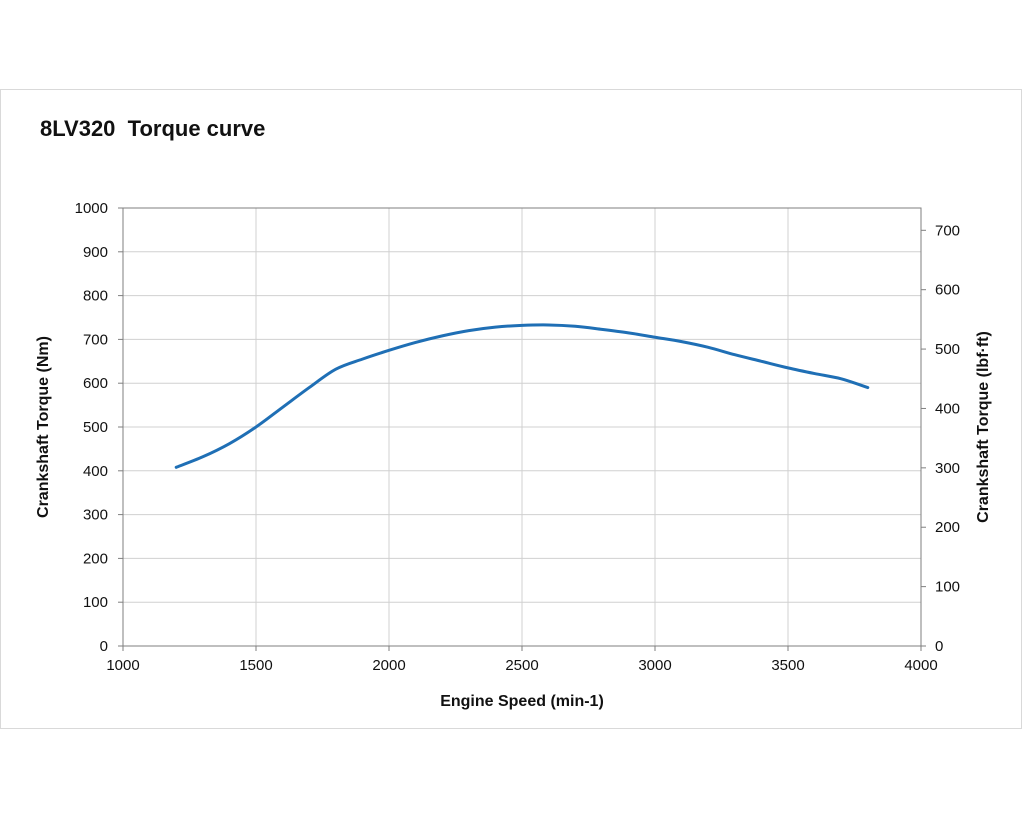 The image size is (1024, 819). What do you see at coordinates (947, 290) in the screenshot?
I see `y2-tick-label: 600` at bounding box center [947, 290].